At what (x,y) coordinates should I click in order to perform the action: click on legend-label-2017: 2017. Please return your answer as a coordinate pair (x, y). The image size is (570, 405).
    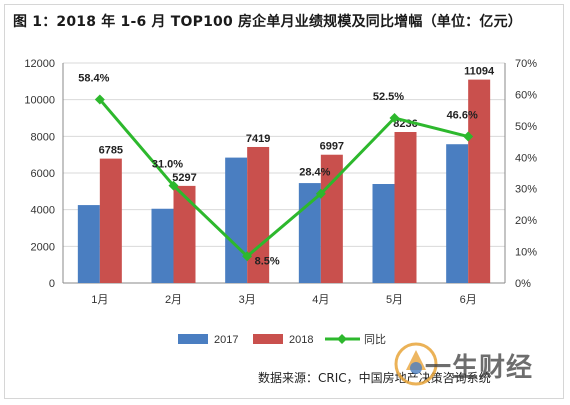
    Looking at the image, I should click on (226, 340).